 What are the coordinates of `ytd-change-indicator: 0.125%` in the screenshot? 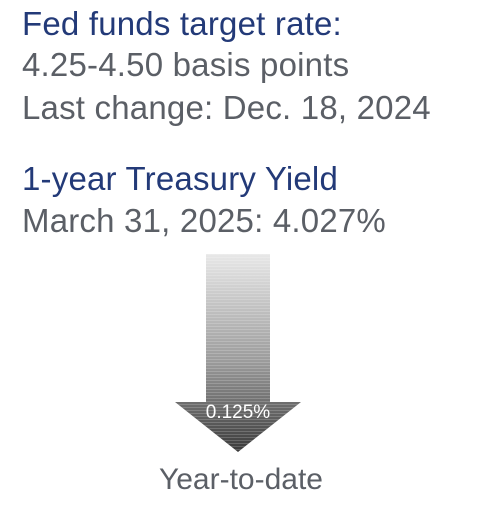 It's located at (238, 354).